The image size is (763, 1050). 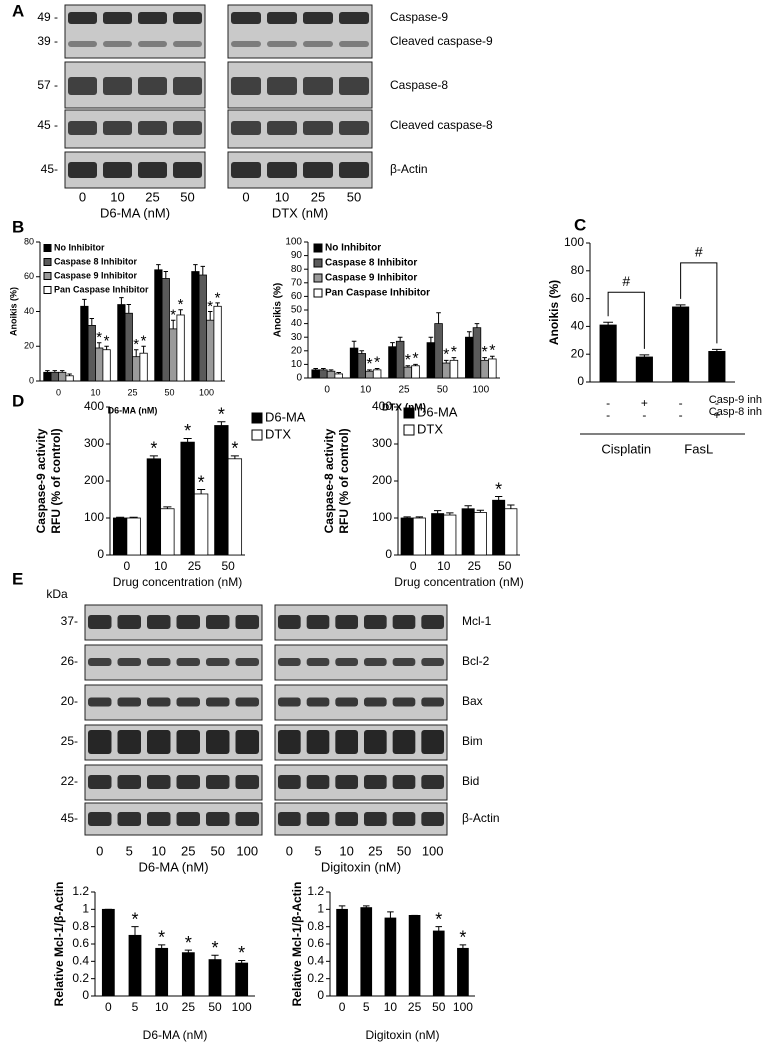 I want to click on protein-label: β-Actin, so click(x=481, y=818).